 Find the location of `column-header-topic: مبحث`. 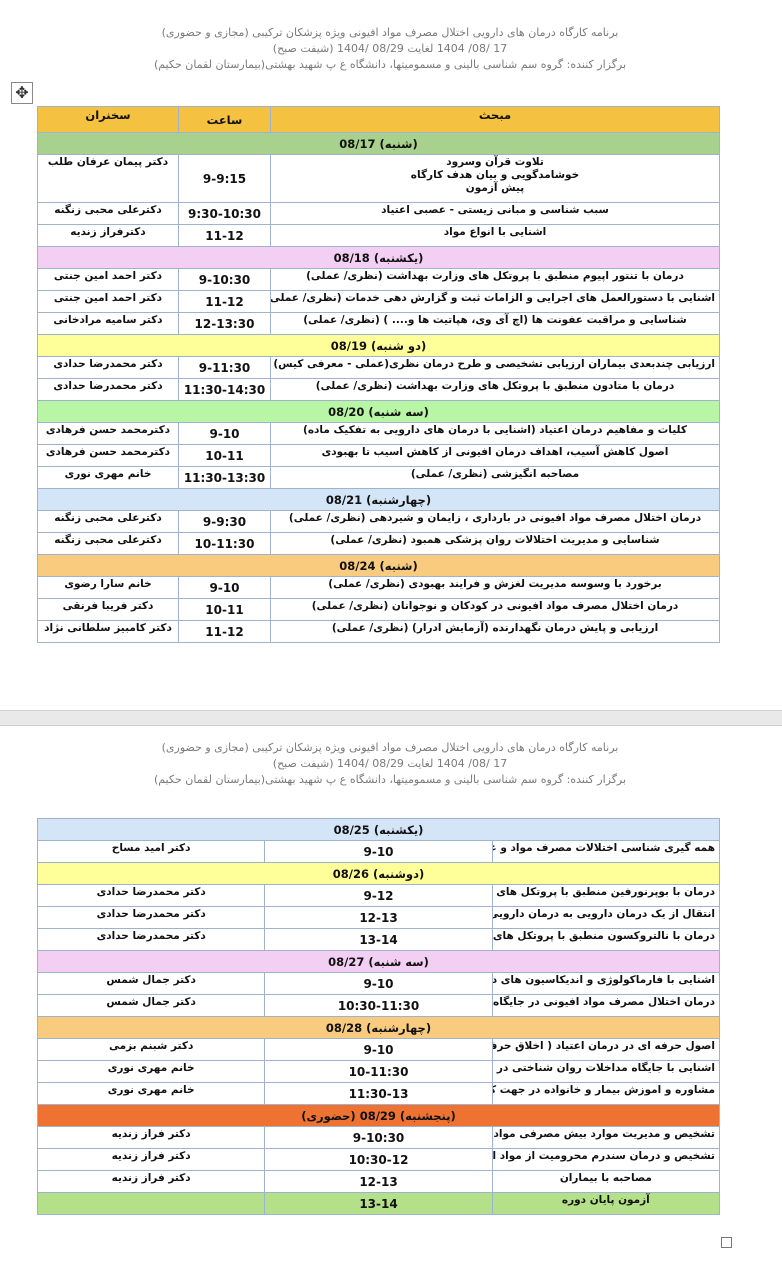

column-header-topic: مبحث is located at coordinates (495, 119).